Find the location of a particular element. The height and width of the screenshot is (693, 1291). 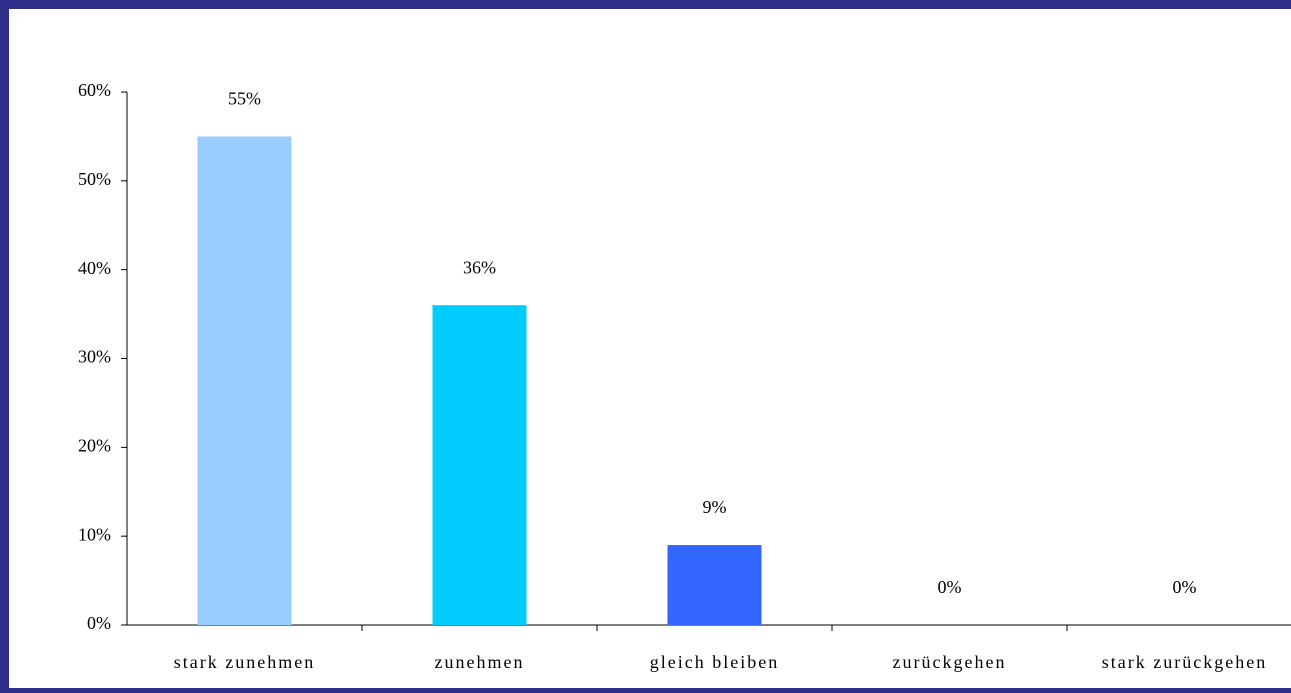

y-tick-label: 60% is located at coordinates (94, 90).